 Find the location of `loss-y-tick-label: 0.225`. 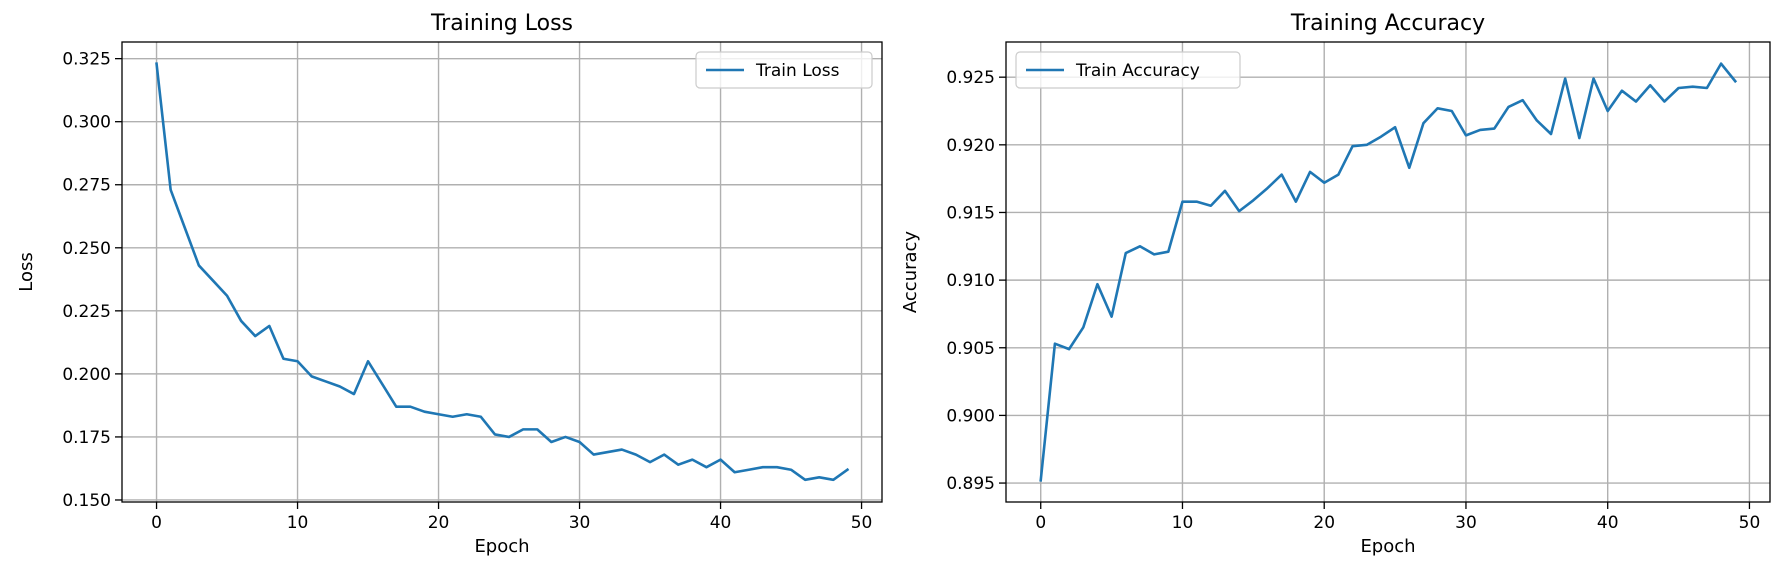

loss-y-tick-label: 0.225 is located at coordinates (86, 312).